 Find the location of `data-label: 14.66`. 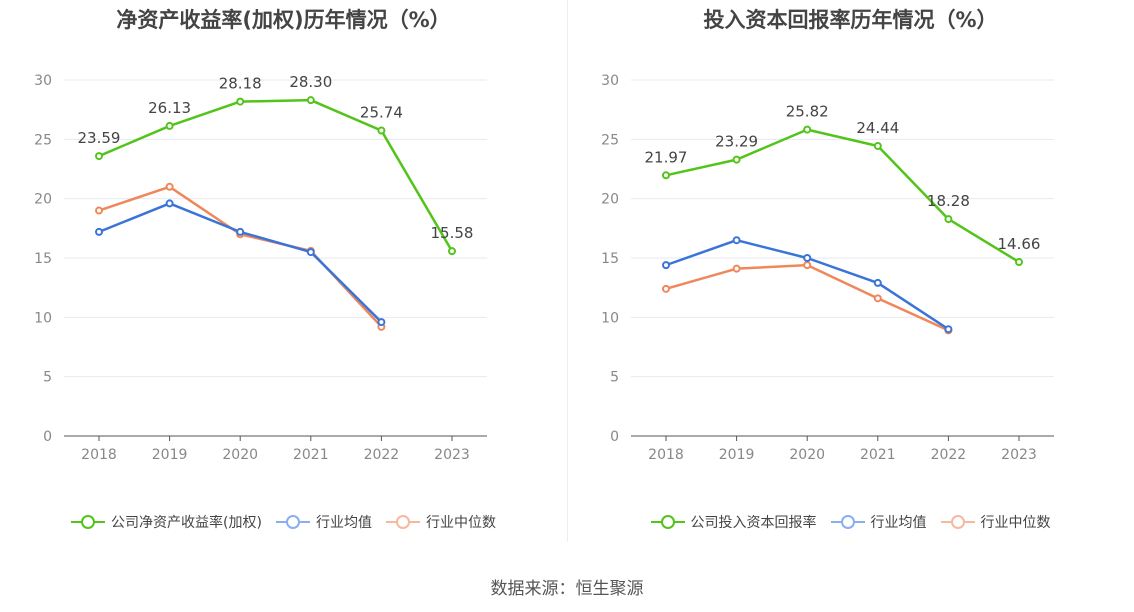

data-label: 14.66 is located at coordinates (1019, 244).